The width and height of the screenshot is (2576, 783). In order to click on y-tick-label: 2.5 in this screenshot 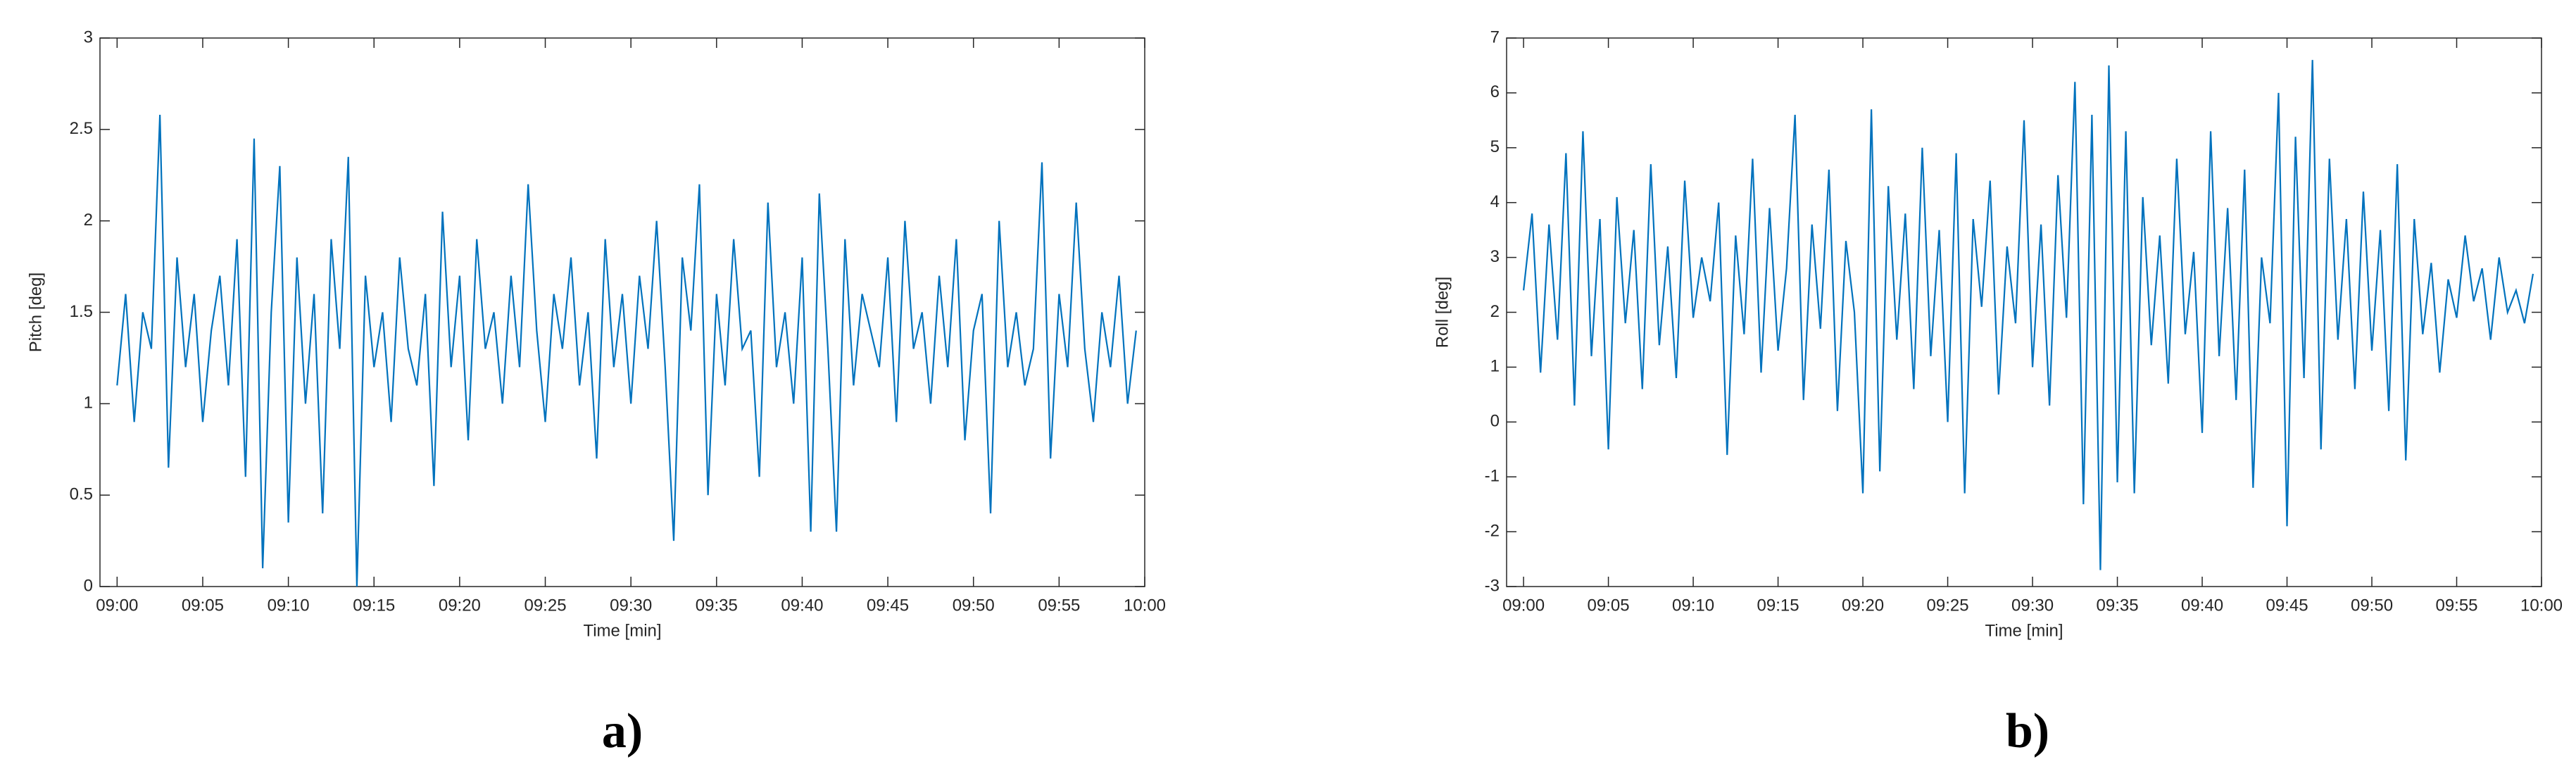, I will do `click(81, 128)`.